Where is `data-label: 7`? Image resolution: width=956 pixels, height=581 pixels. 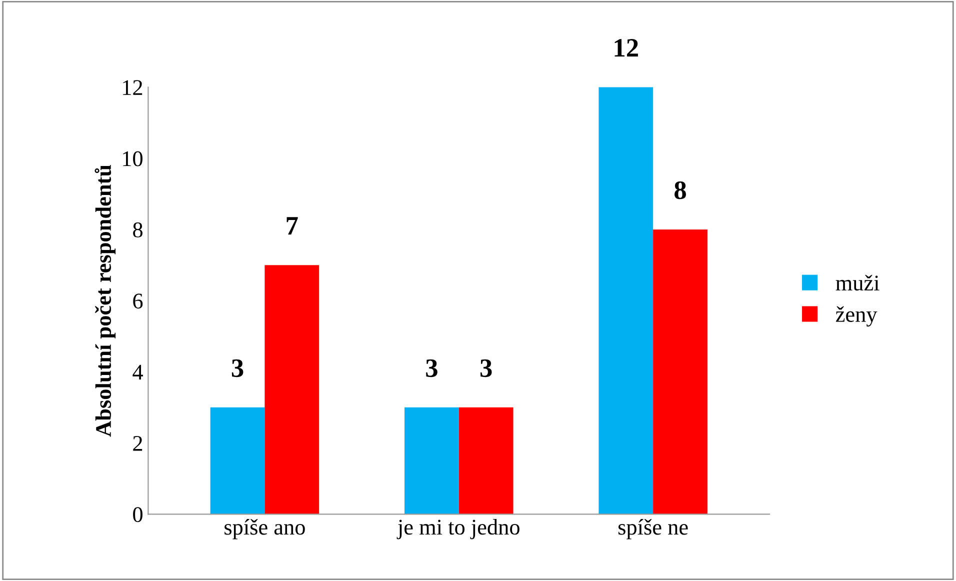 data-label: 7 is located at coordinates (292, 225).